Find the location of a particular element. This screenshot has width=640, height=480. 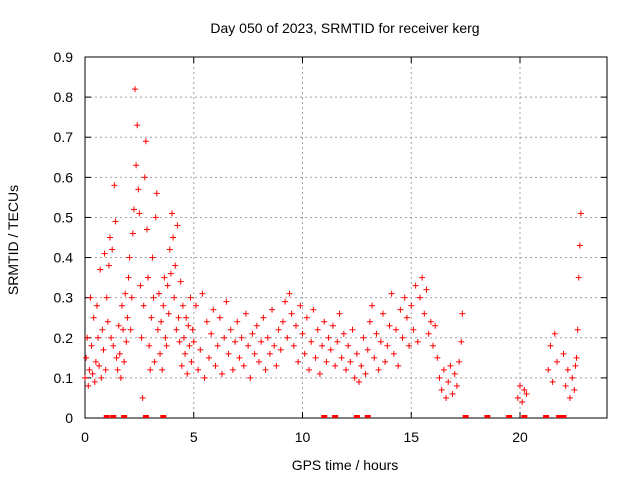

x-tick-label: 15 is located at coordinates (411, 437).